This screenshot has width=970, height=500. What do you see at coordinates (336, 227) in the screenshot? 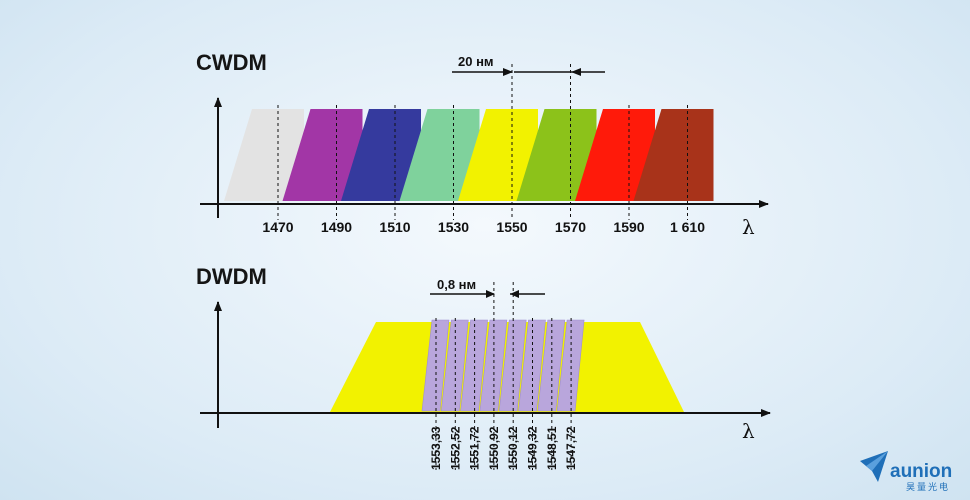
I see `cwdm-tick-label: 1490` at bounding box center [336, 227].